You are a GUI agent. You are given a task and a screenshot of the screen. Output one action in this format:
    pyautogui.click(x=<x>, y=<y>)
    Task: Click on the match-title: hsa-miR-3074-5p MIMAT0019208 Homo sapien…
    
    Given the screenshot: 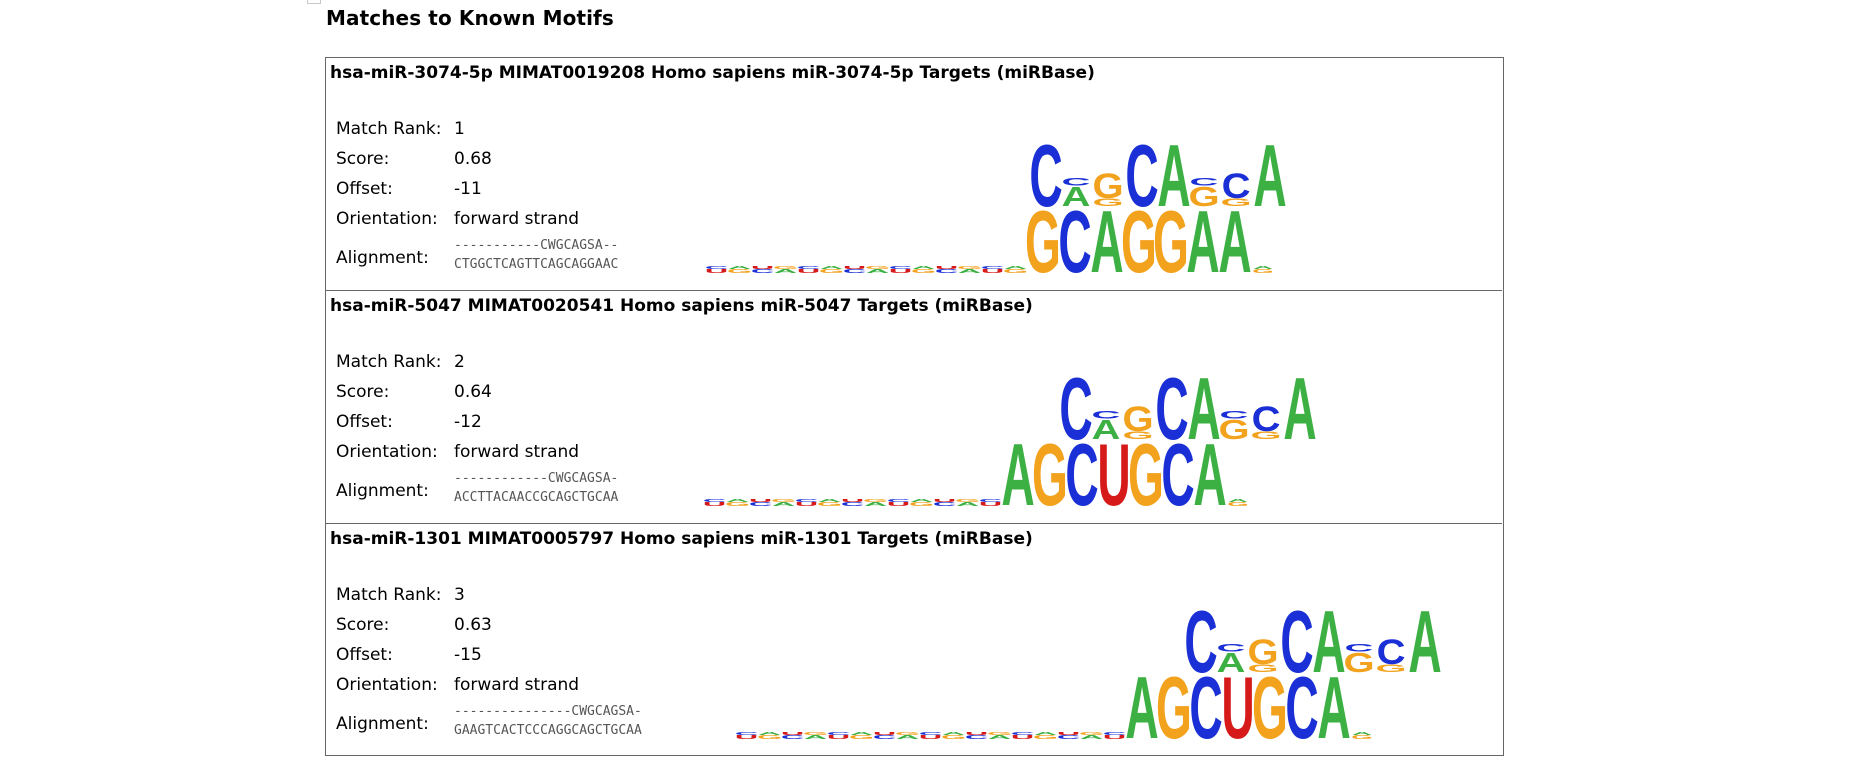 What is the action you would take?
    pyautogui.click(x=712, y=73)
    